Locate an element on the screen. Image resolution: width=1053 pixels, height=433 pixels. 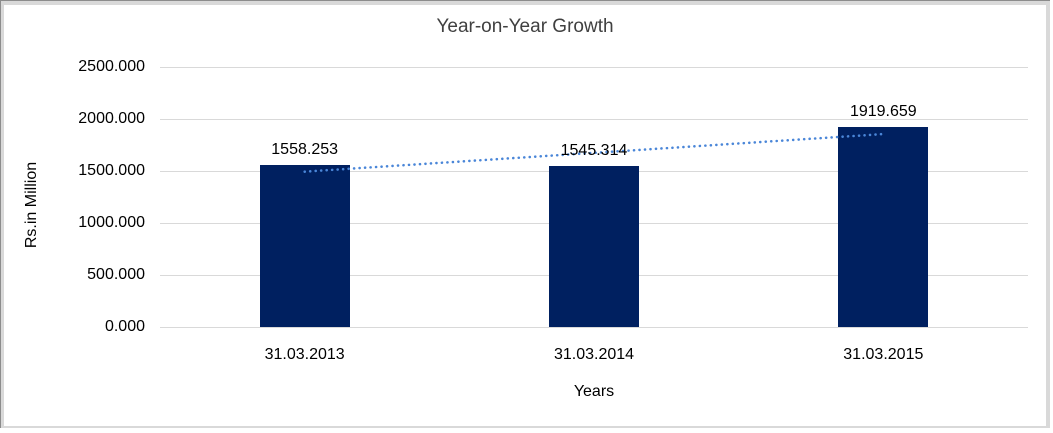
x-tick-label: 31.03.2015 is located at coordinates (883, 354).